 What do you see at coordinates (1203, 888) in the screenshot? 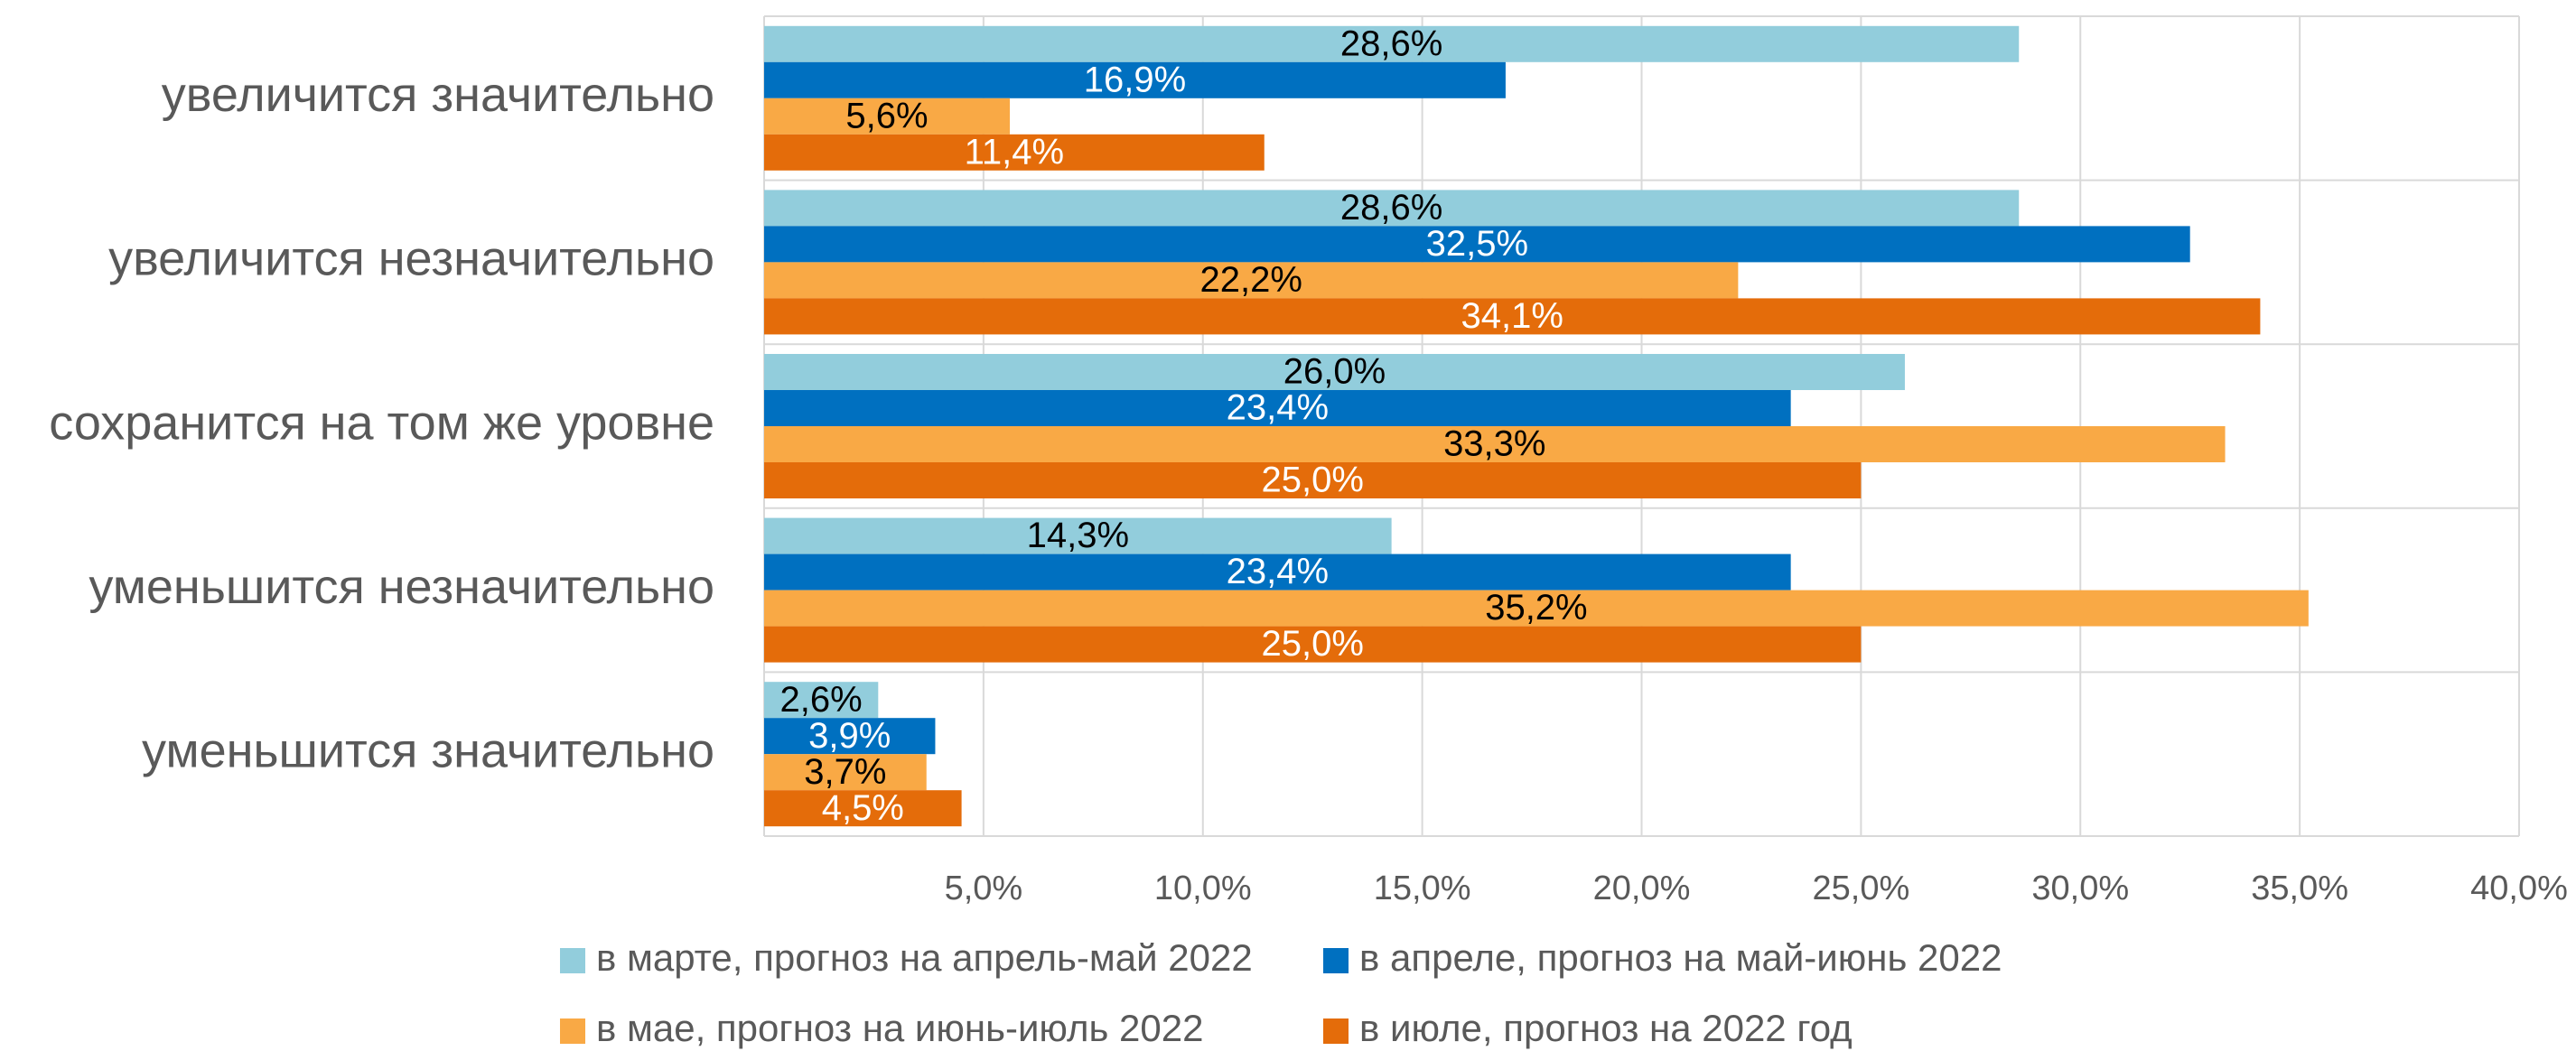
I see `x-tick-label: 10,0%` at bounding box center [1203, 888].